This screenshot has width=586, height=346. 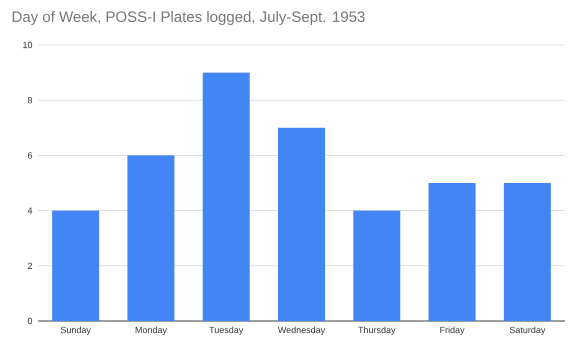 I want to click on x-tick-label: Friday, so click(x=452, y=330).